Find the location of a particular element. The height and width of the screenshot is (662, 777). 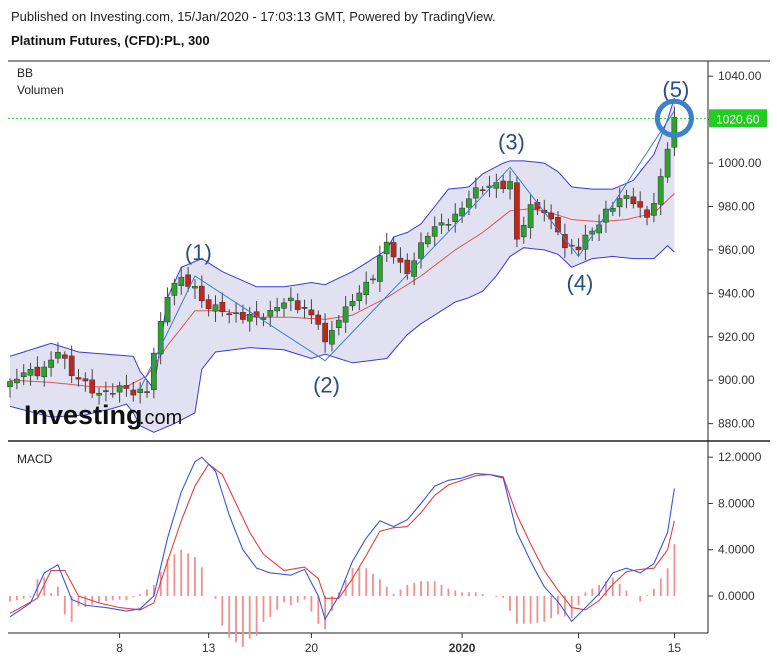

last-price-tag is located at coordinates (738, 118).